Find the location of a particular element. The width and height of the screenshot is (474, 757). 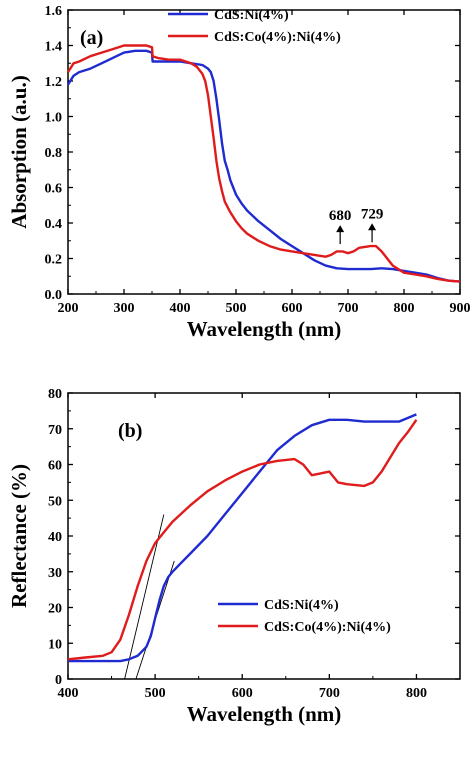

peak-annotation-label: 680 is located at coordinates (340, 216).